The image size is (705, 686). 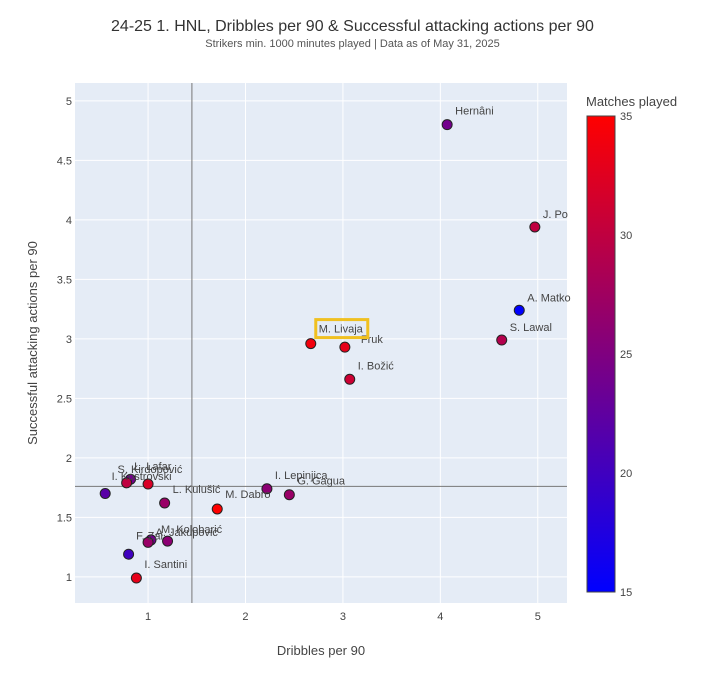 I want to click on point-label: Hernâni, so click(x=474, y=112).